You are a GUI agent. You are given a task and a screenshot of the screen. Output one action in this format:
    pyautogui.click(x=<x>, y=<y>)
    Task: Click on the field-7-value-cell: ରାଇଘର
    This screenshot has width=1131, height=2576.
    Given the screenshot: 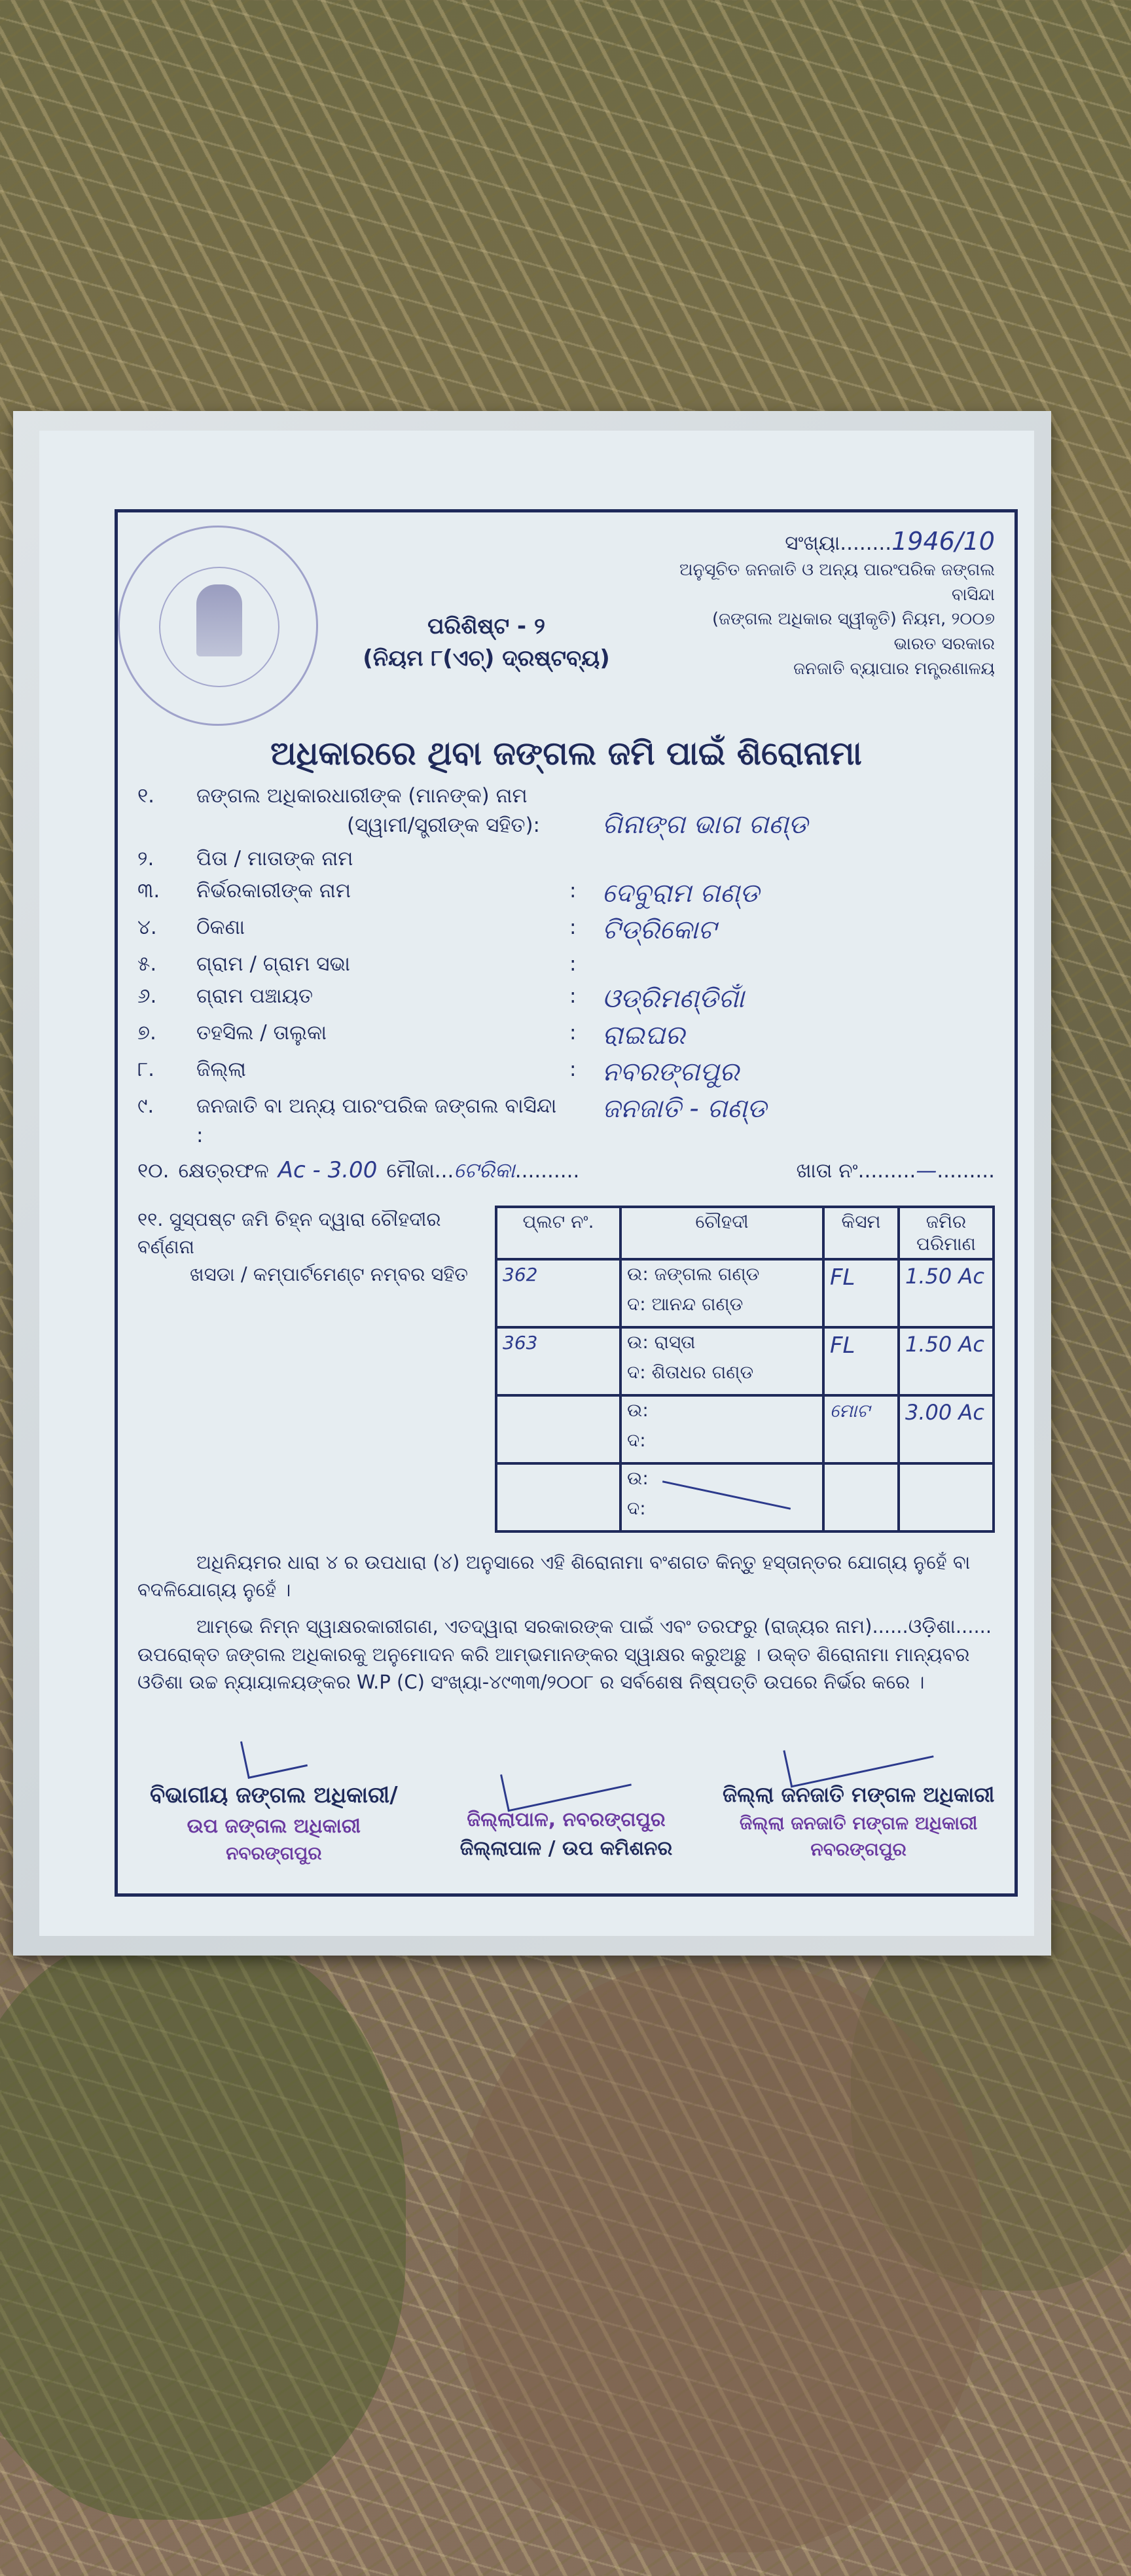 What is the action you would take?
    pyautogui.click(x=798, y=1035)
    